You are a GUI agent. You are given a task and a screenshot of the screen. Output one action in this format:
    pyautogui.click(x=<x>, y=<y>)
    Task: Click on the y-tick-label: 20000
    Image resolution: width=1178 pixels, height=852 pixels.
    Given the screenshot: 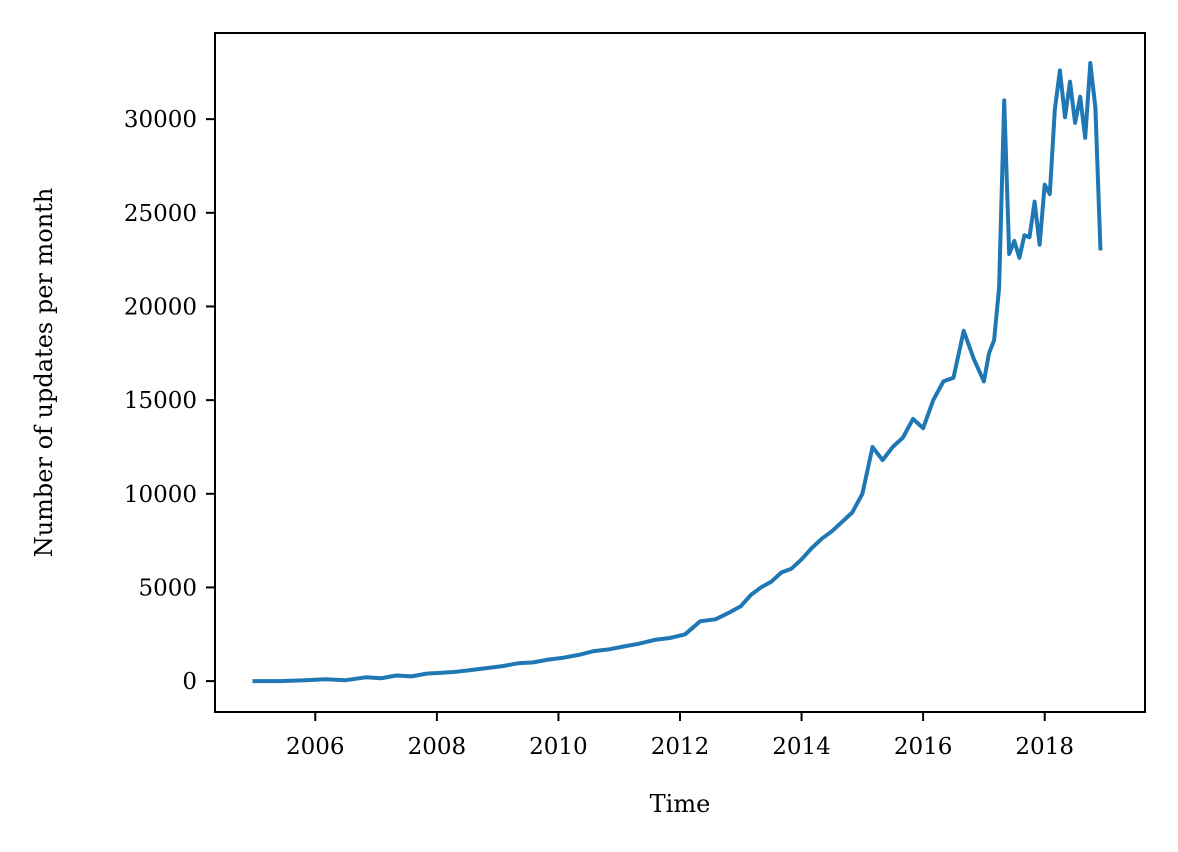 What is the action you would take?
    pyautogui.click(x=160, y=307)
    